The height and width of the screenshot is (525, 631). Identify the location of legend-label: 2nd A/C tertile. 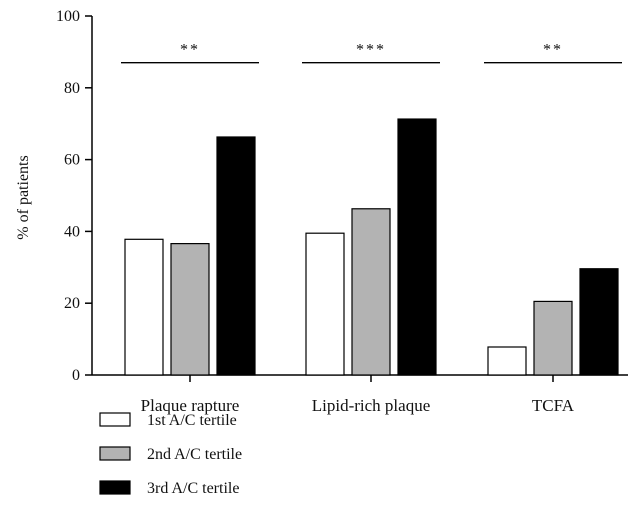
(194, 454).